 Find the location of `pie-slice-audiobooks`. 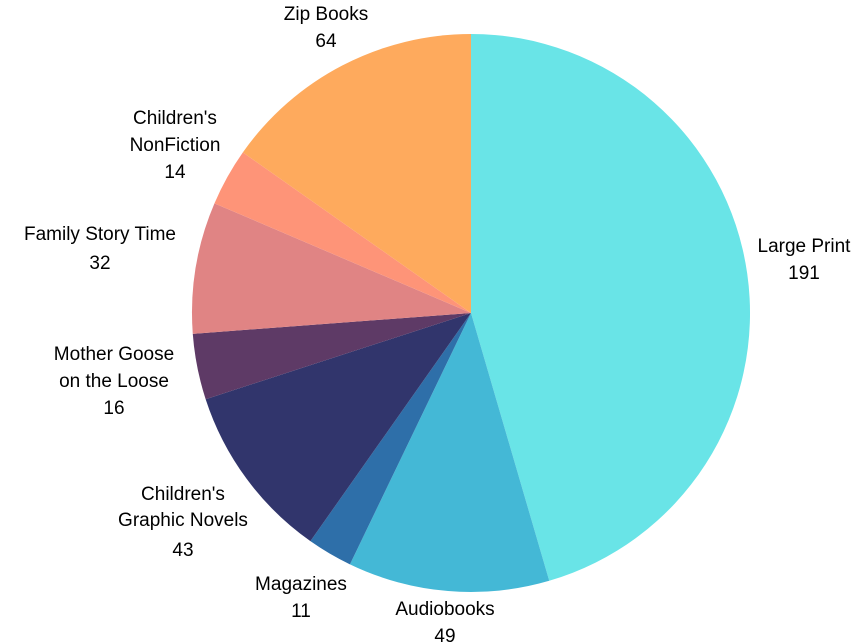

pie-slice-audiobooks is located at coordinates (449, 453).